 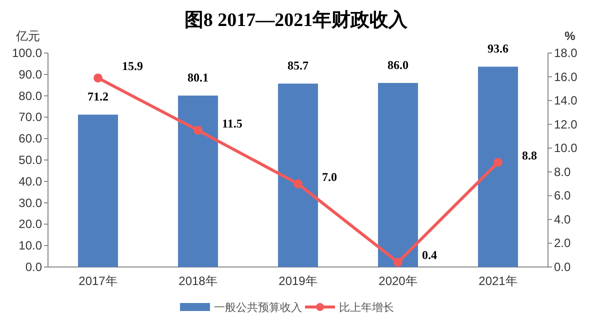 What do you see at coordinates (429, 255) in the screenshot?
I see `text: 0.4` at bounding box center [429, 255].